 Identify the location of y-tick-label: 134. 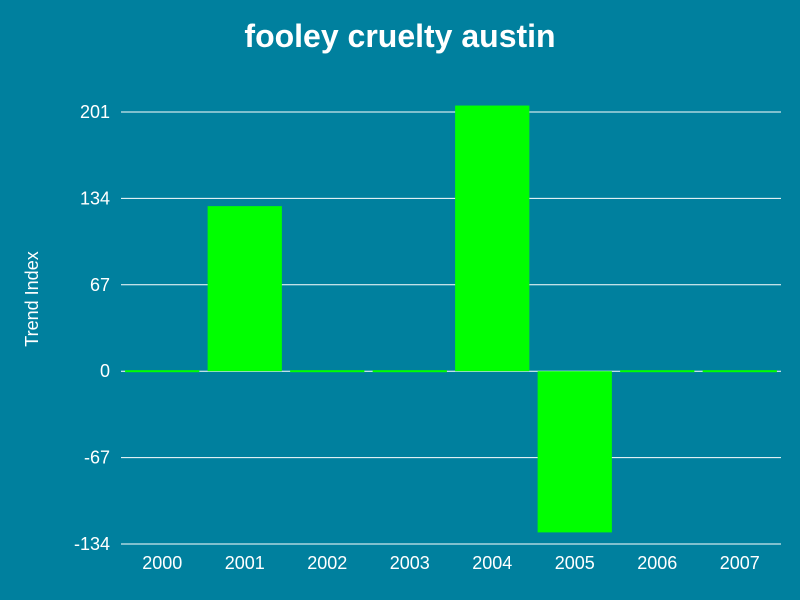
(95, 198).